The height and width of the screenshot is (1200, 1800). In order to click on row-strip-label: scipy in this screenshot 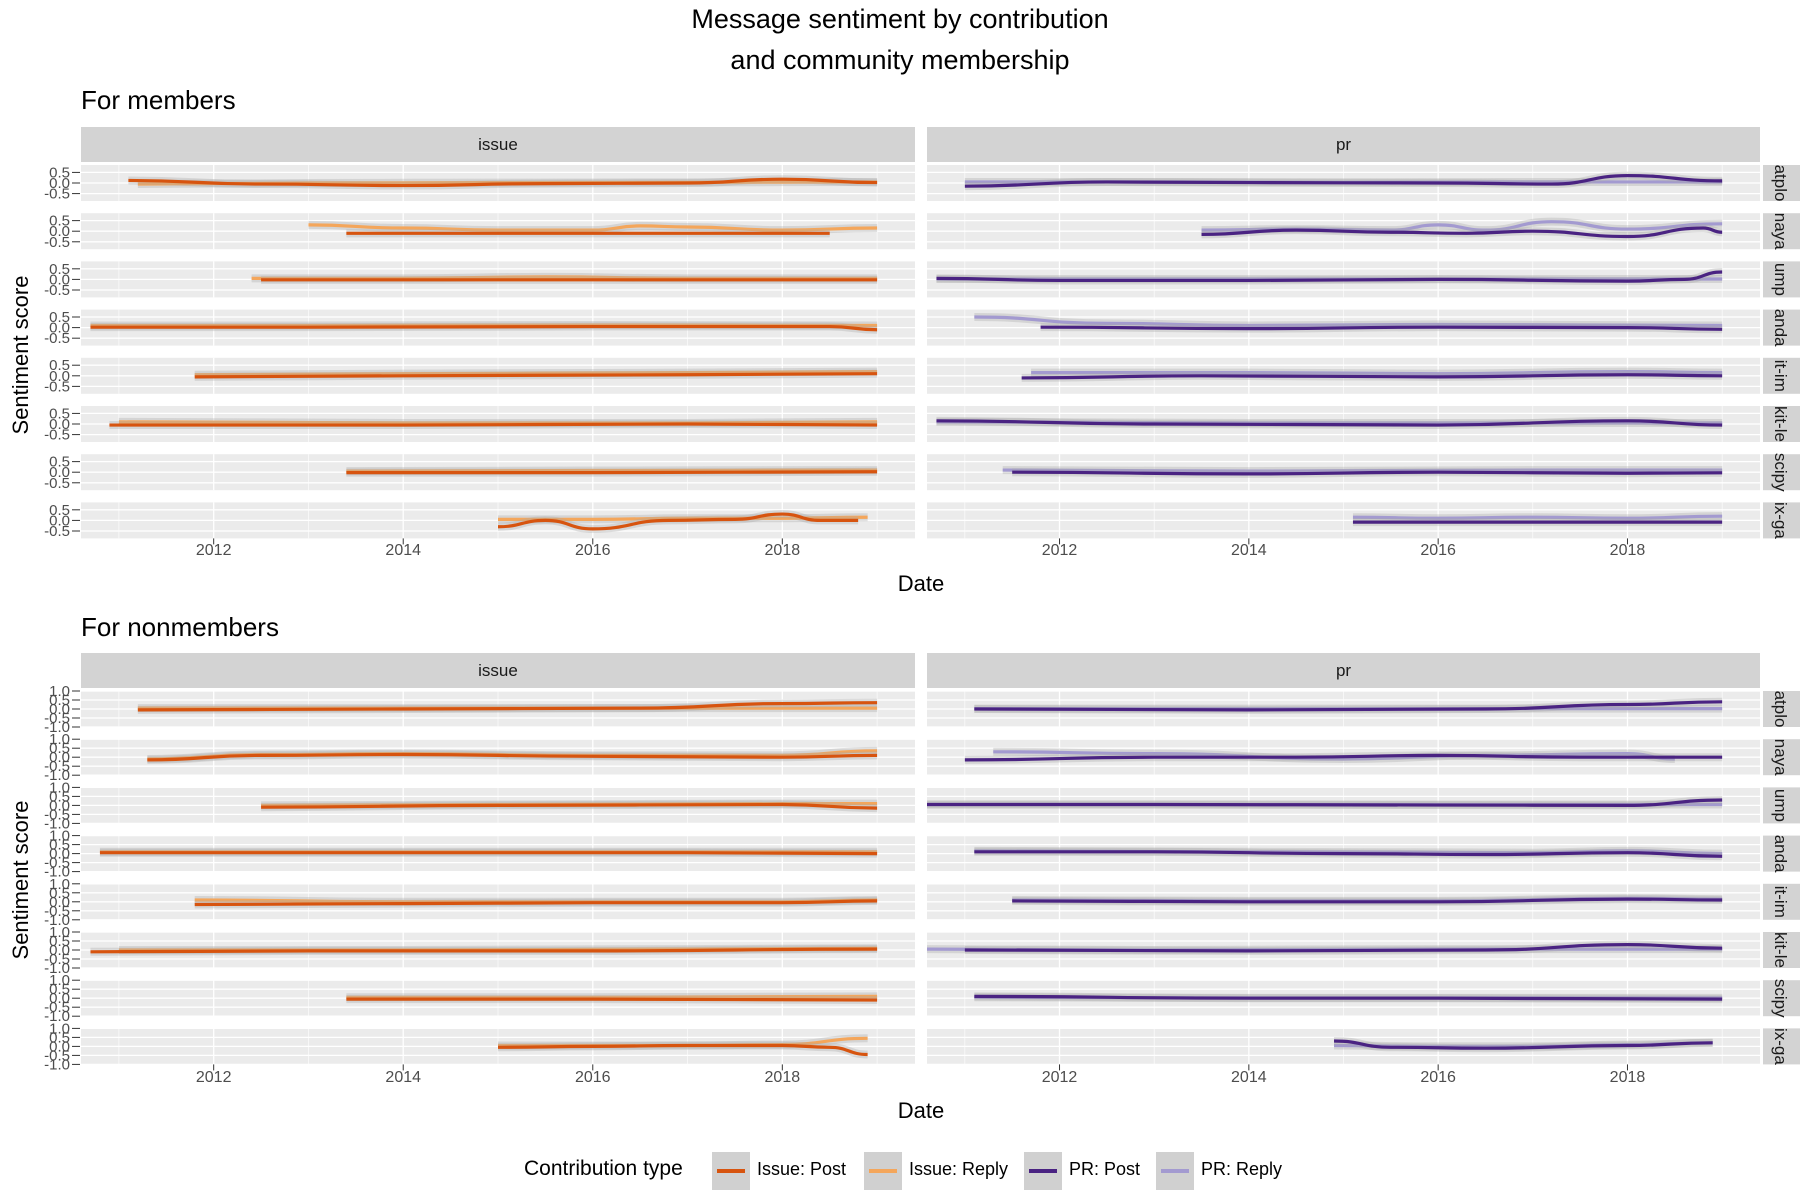, I will do `click(1780, 998)`.